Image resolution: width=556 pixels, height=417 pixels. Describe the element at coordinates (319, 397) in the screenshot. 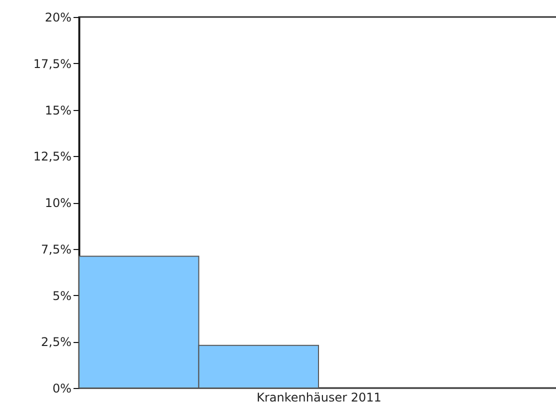

I see `x-axis-title: Krankenhäuser 2011` at that location.